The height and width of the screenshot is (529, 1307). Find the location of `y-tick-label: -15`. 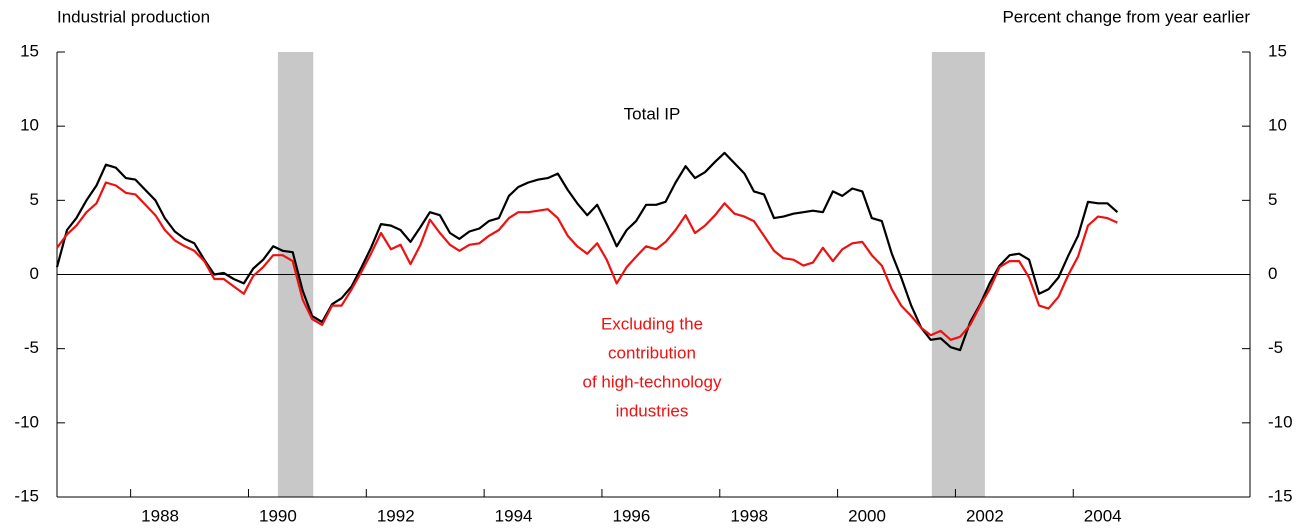

y-tick-label: -15 is located at coordinates (26, 495).